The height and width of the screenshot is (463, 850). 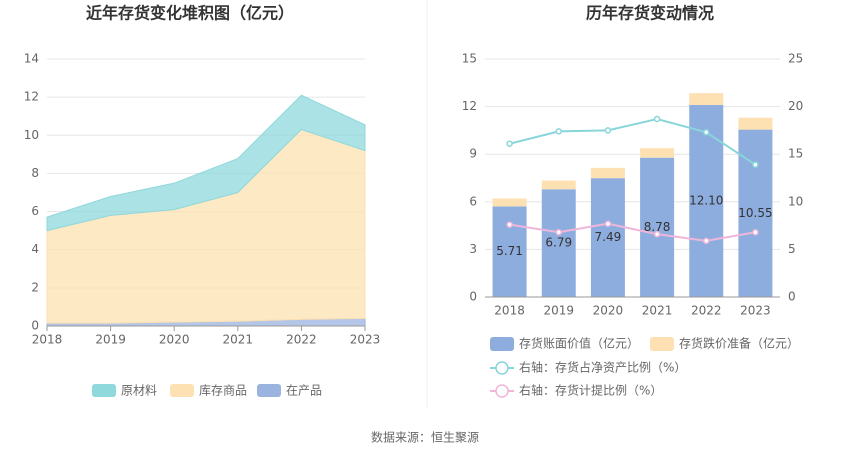 I want to click on legend-label: 右轴：存货计提比例（%）, so click(x=590, y=390).